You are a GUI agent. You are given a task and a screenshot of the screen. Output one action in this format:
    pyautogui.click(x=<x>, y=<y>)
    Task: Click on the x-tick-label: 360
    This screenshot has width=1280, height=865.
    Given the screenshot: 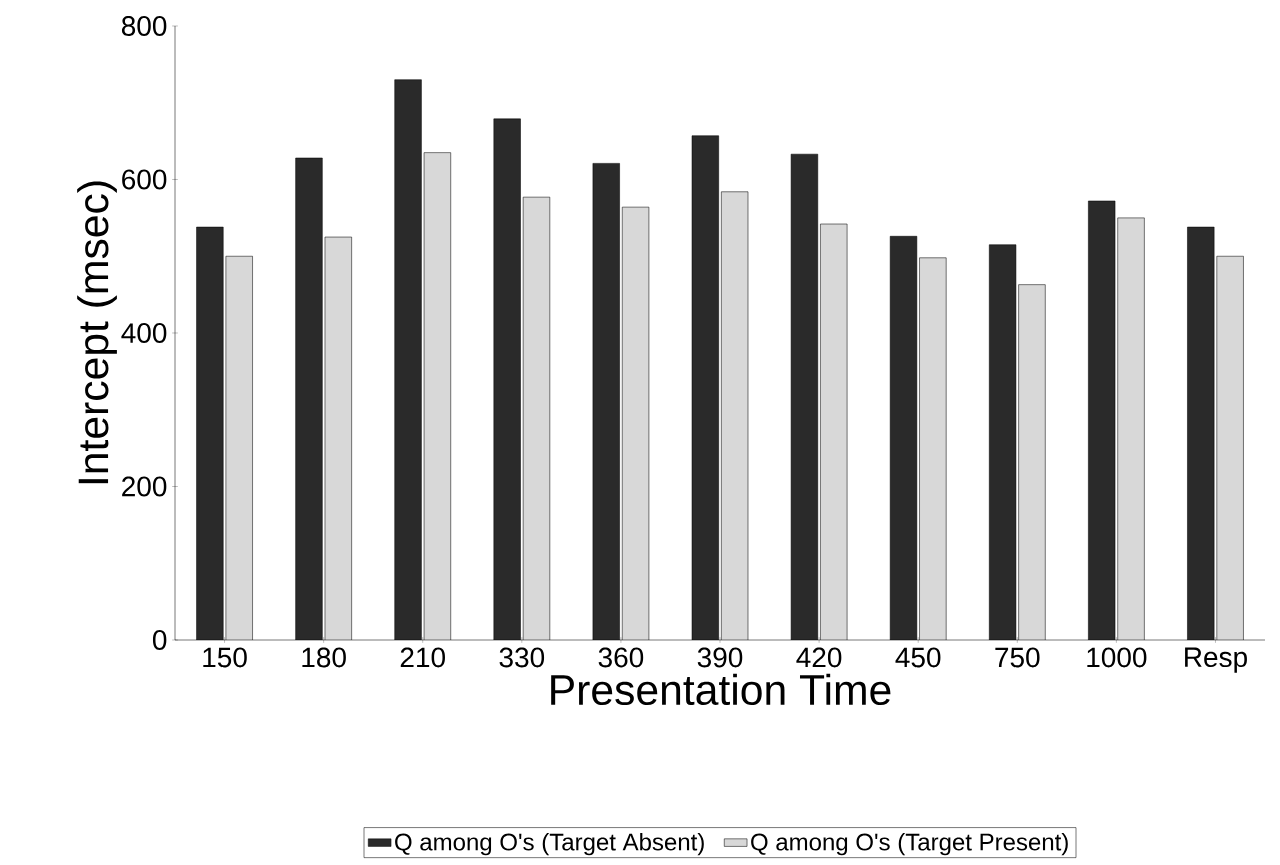 What is the action you would take?
    pyautogui.click(x=621, y=657)
    